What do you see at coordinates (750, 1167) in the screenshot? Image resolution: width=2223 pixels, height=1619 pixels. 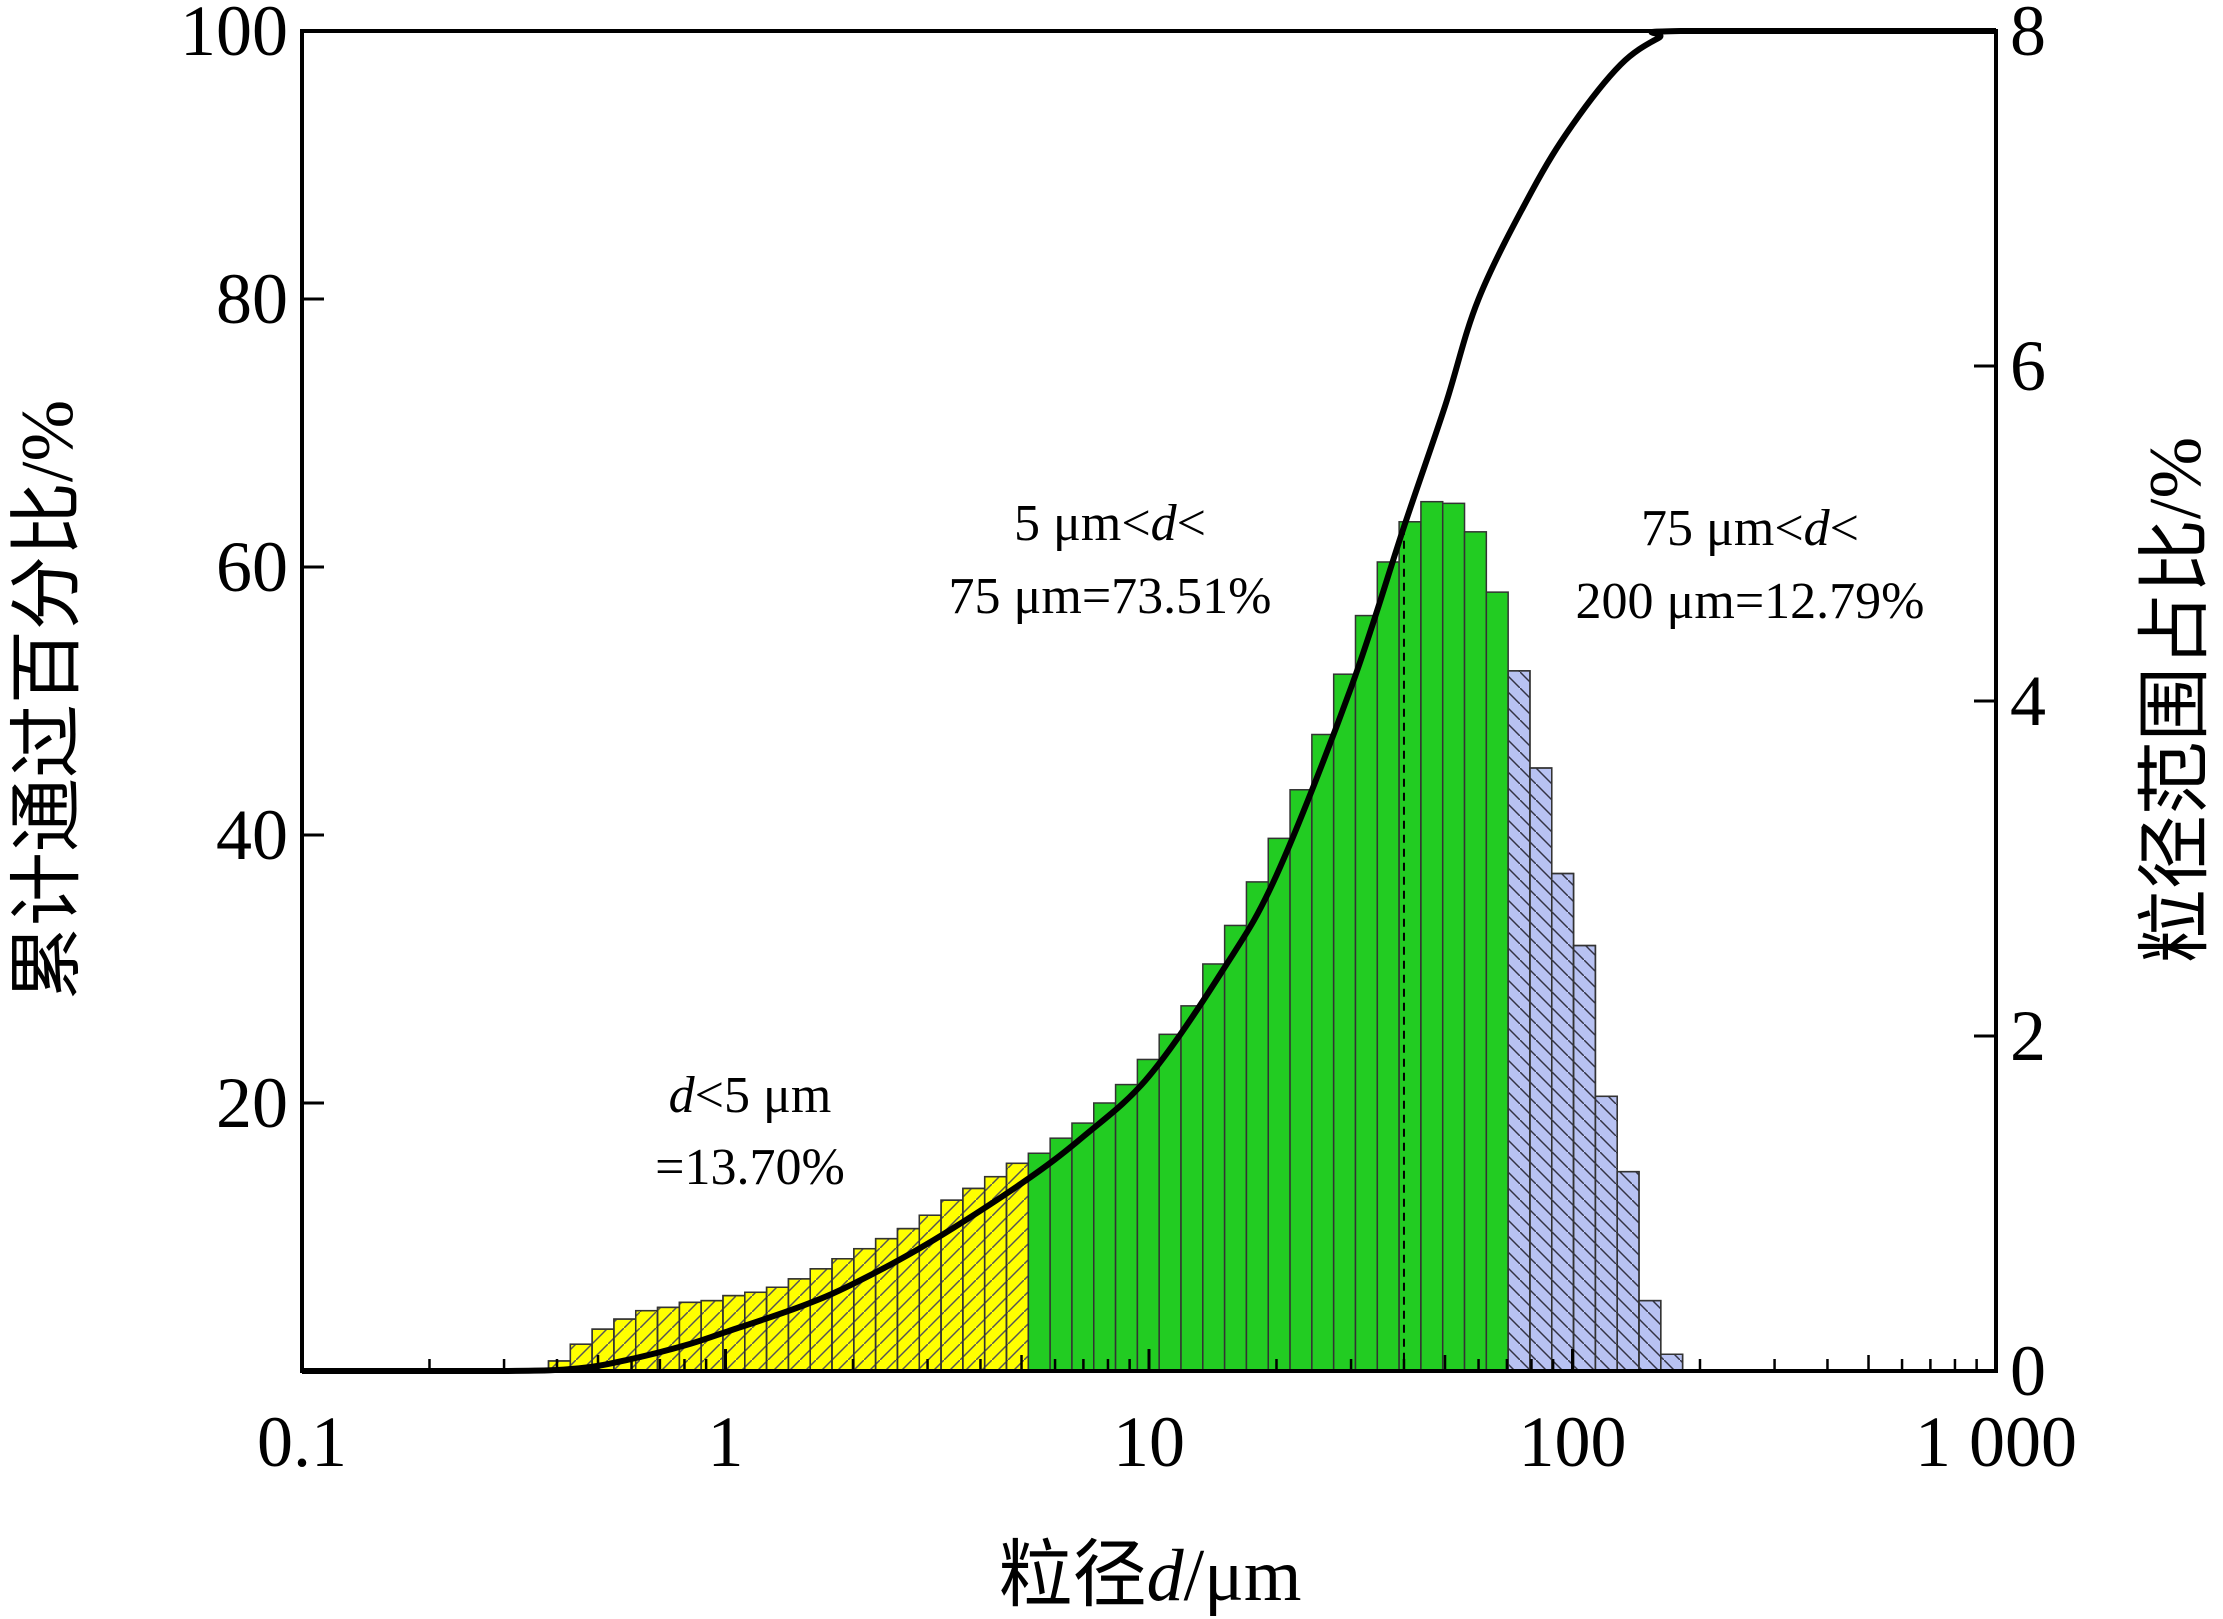 I see `annotation-fine-pct: =13.70%` at bounding box center [750, 1167].